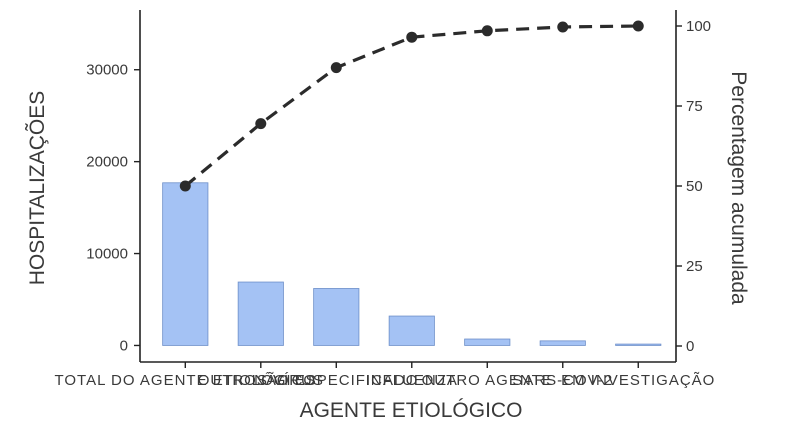 The height and width of the screenshot is (421, 792). I want to click on y-tick-label: 30000, so click(107, 70).